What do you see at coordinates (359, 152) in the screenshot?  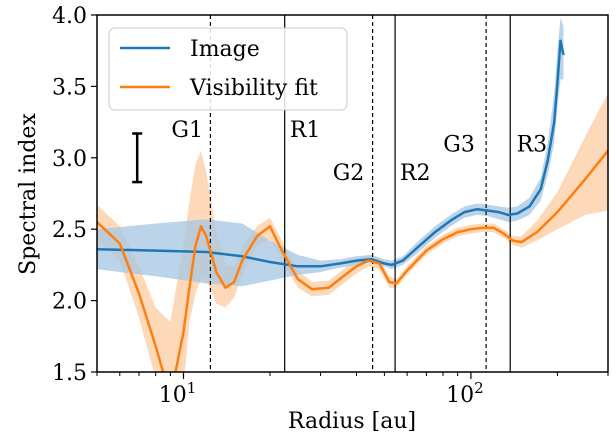 I see `ring-gap-labels: G1 R1 G2 R2 G3 R3` at bounding box center [359, 152].